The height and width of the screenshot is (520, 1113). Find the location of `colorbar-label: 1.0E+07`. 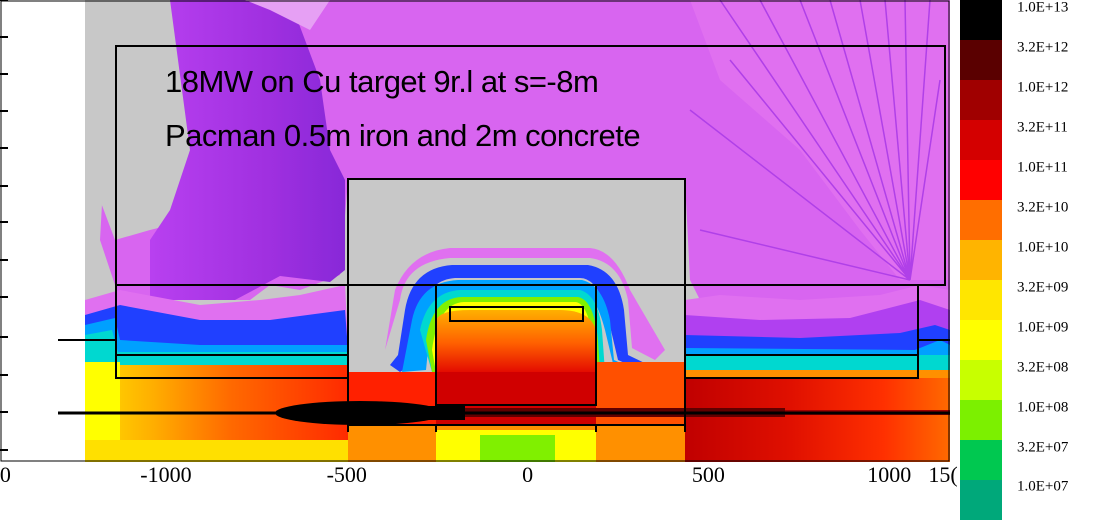

colorbar-label: 1.0E+07 is located at coordinates (1043, 486).